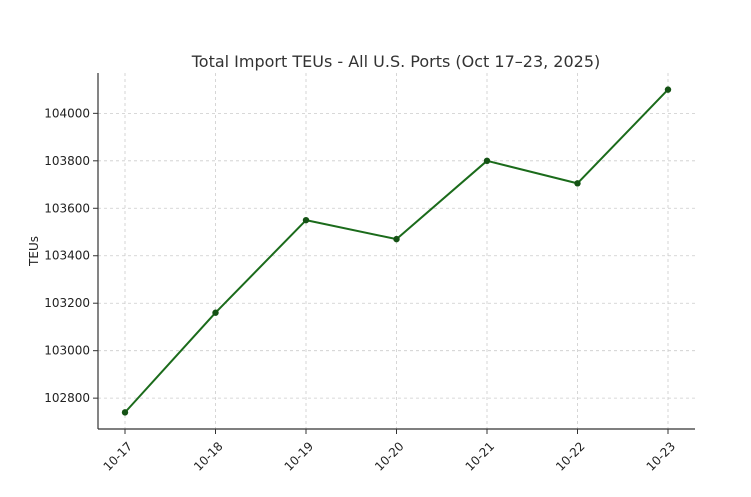 This screenshot has width=751, height=497. What do you see at coordinates (67, 398) in the screenshot?
I see `y-tick-label: 102800` at bounding box center [67, 398].